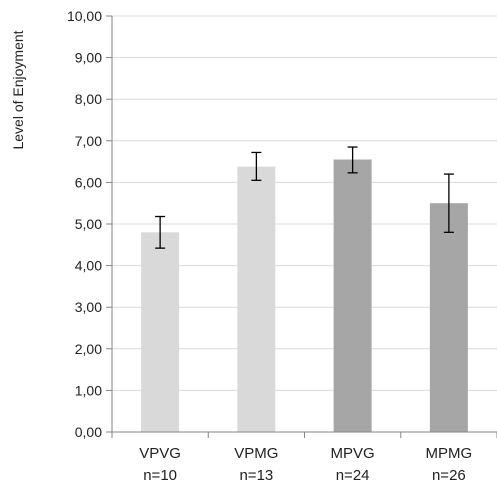 The image size is (497, 490). Describe the element at coordinates (256, 475) in the screenshot. I see `x-tick-count: n=13` at that location.